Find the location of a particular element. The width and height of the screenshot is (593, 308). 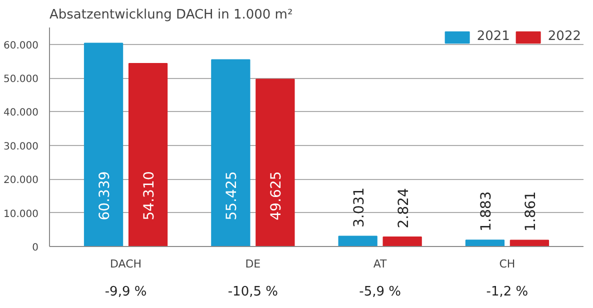

data-label: 60.339 is located at coordinates (105, 195).